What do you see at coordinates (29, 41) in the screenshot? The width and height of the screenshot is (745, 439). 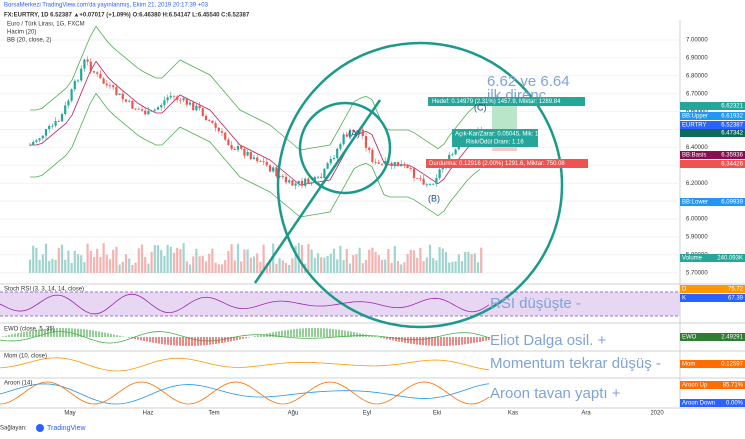 I see `legend-item: BB (20, close, 2)` at bounding box center [29, 41].